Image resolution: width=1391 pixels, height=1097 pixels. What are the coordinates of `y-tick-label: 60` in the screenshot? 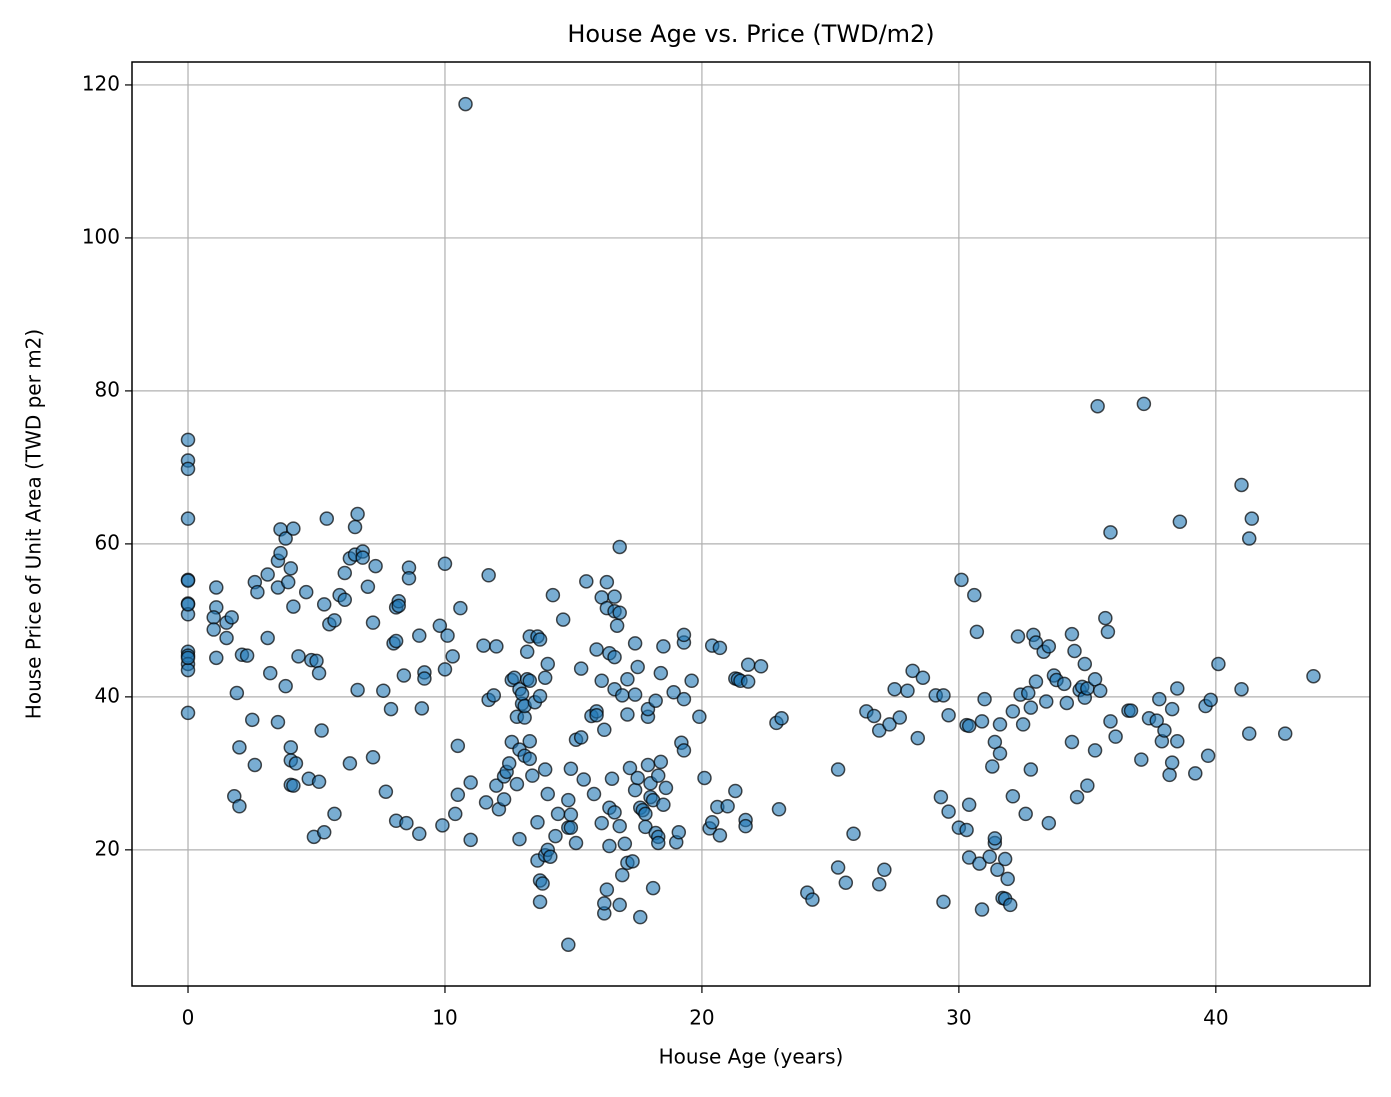 It's located at (107, 542).